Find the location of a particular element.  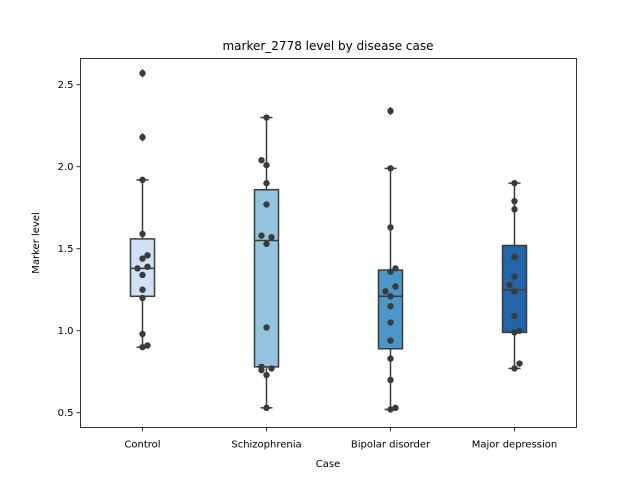

x-tick-label: Major depression is located at coordinates (515, 445).